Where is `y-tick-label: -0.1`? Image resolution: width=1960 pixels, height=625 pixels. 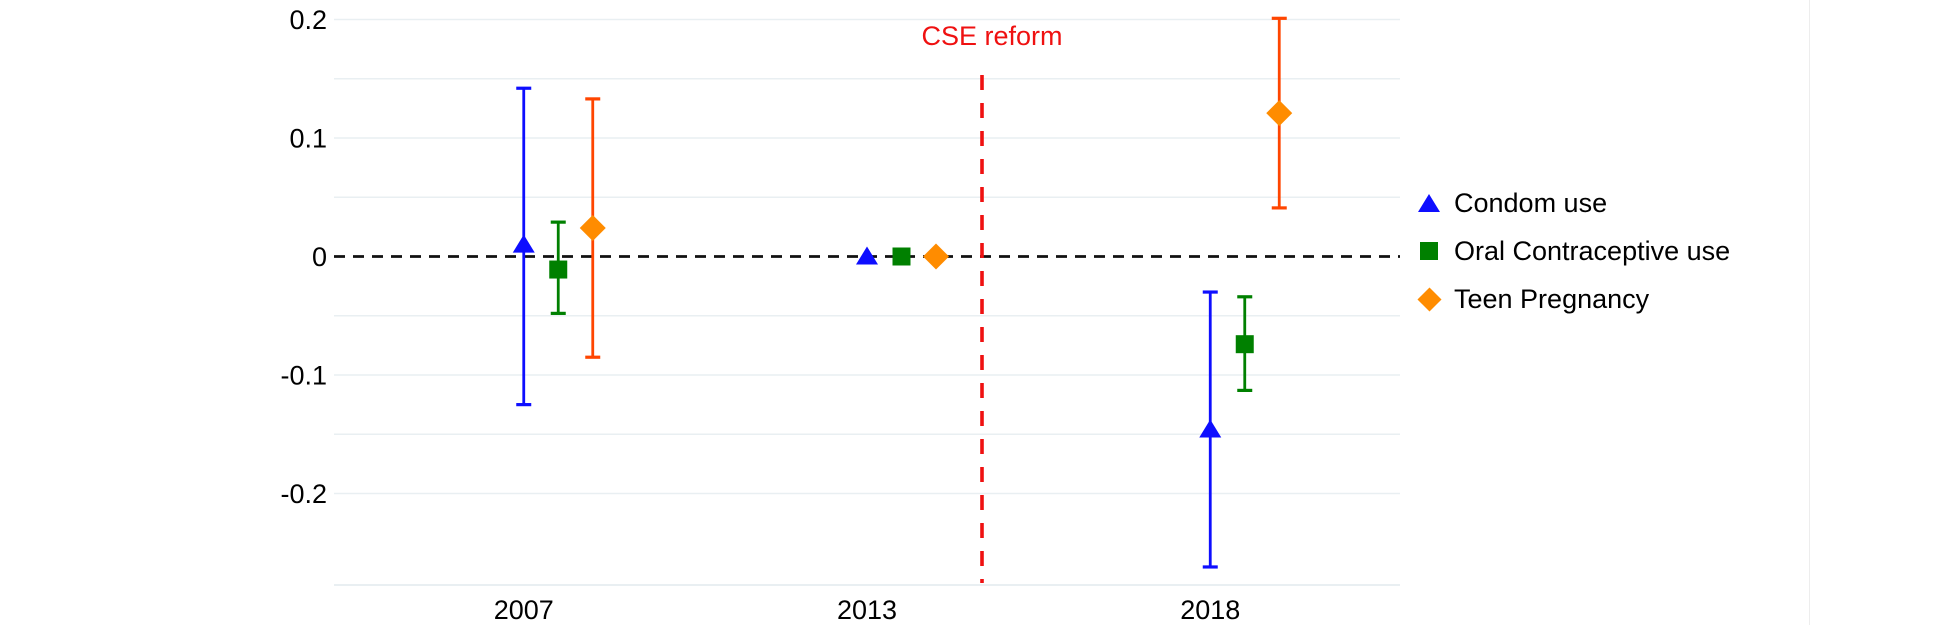 y-tick-label: -0.1 is located at coordinates (303, 376).